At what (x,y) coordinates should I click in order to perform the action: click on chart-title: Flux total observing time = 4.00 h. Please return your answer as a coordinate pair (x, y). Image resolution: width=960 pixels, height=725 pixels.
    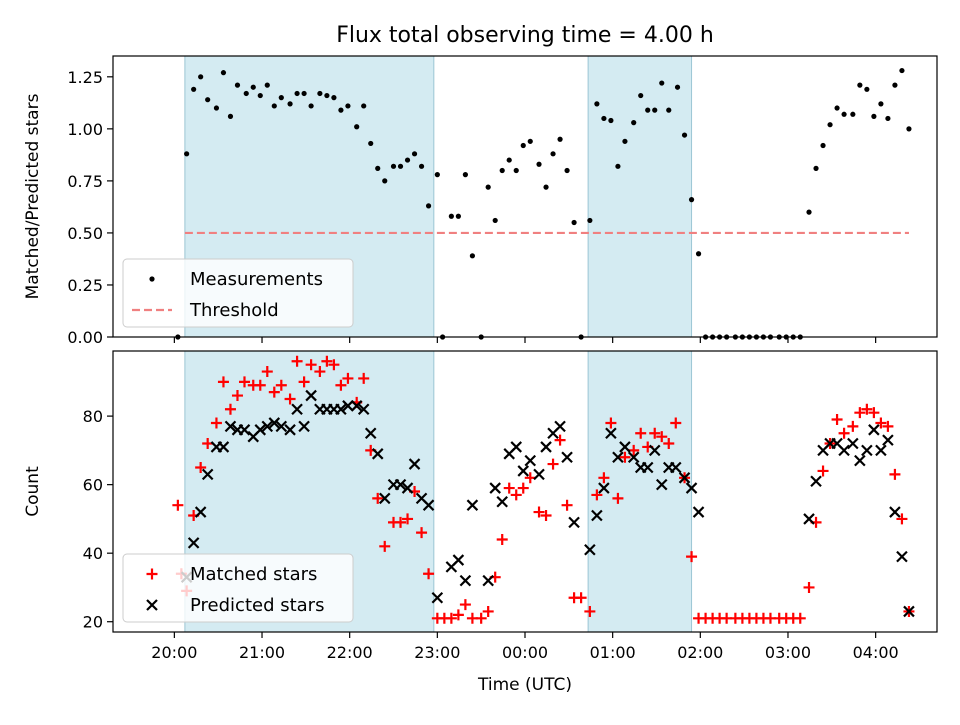
    Looking at the image, I should click on (525, 35).